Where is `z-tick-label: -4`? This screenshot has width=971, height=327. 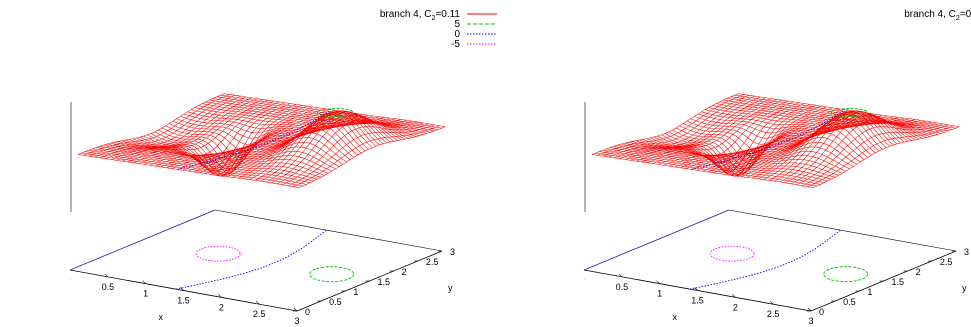
z-tick-label: -4 is located at coordinates (577, 180).